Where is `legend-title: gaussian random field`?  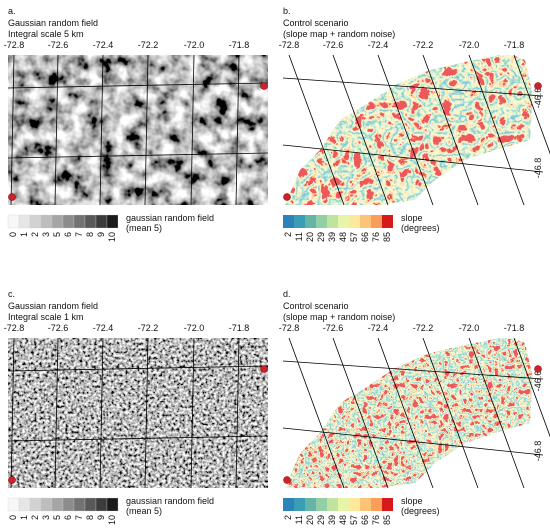 legend-title: gaussian random field is located at coordinates (170, 501).